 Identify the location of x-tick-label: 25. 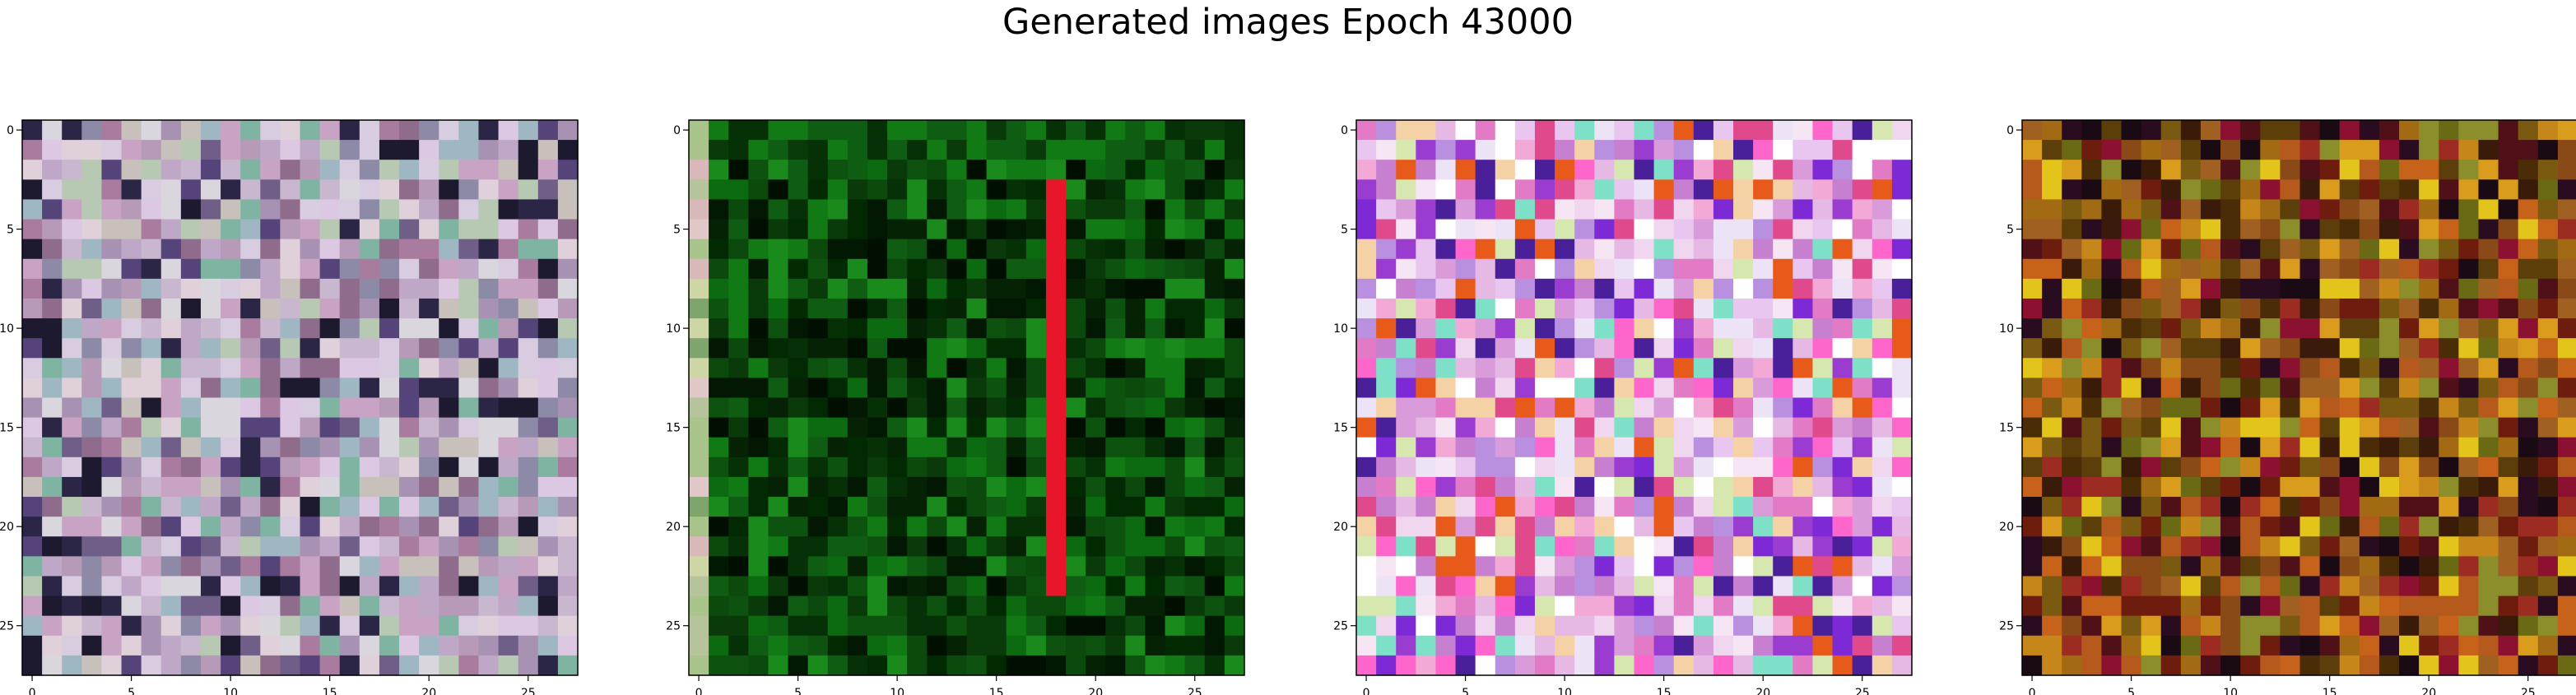
(528, 691).